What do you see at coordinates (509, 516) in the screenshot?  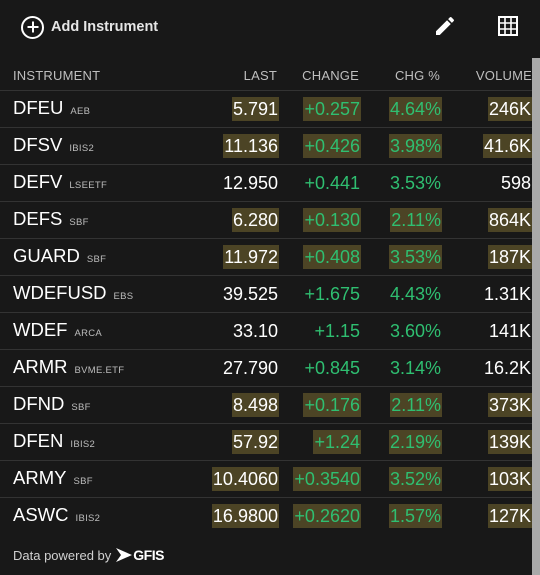 I see `volume-value: 127K` at bounding box center [509, 516].